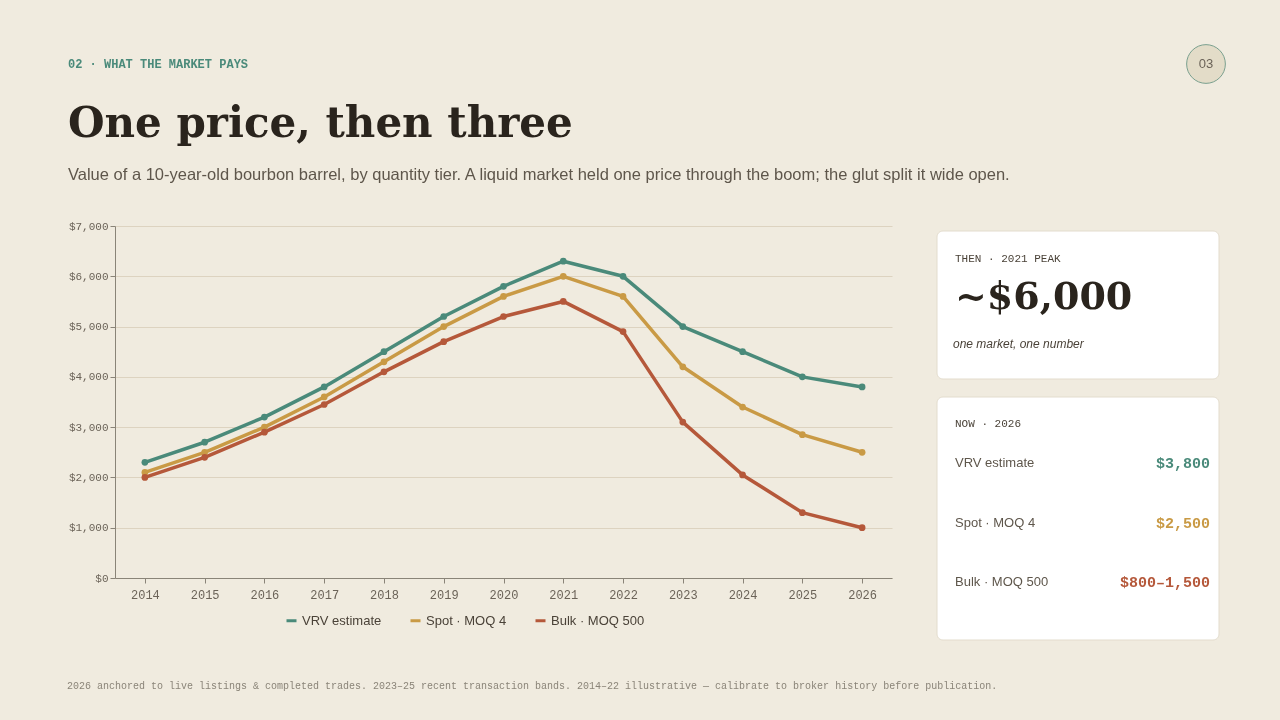  I want to click on y-tick-label: $4,000, so click(88, 377).